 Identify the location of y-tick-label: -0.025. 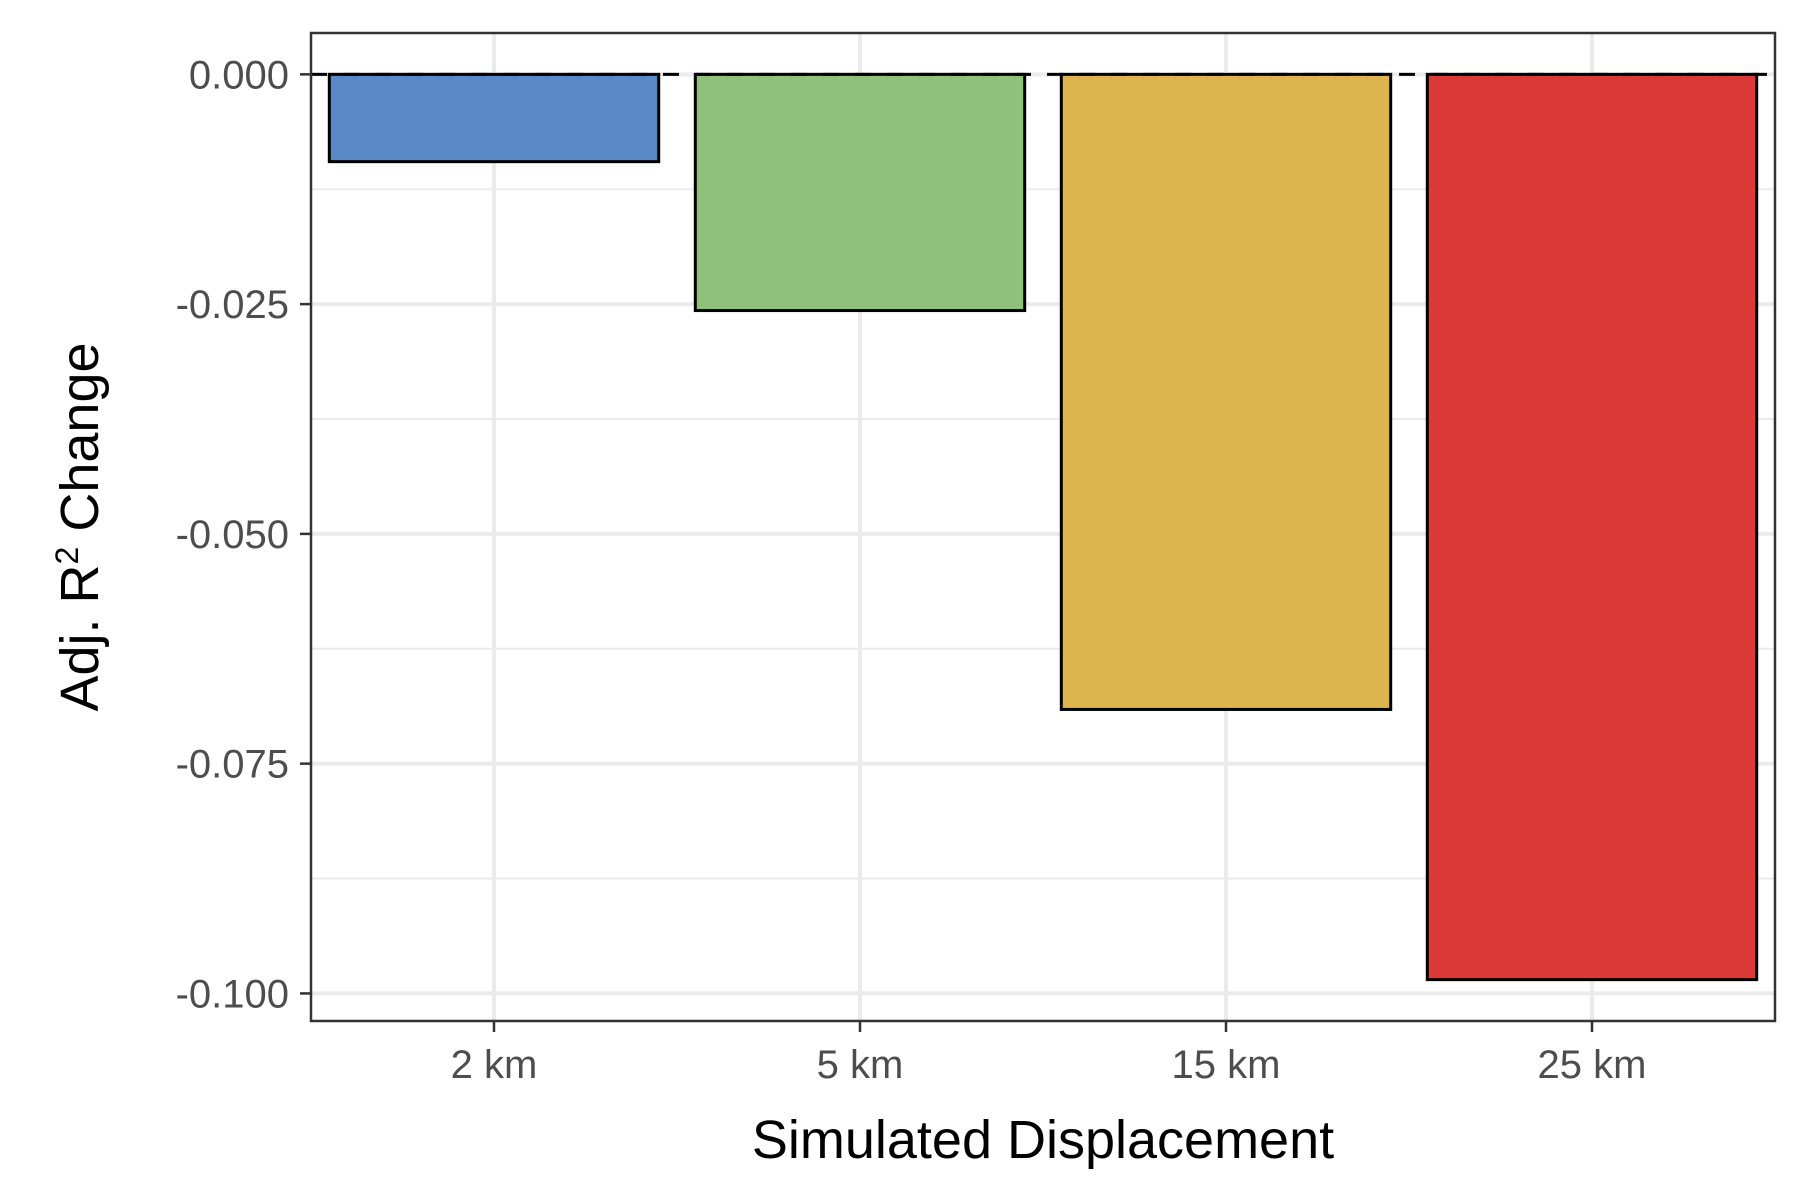
(232, 305).